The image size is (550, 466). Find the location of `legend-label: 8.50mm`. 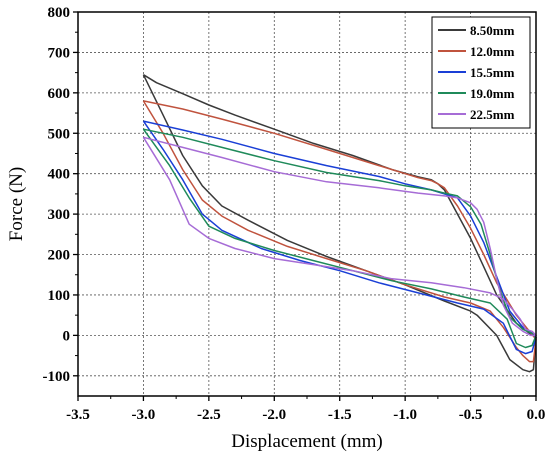

legend-label: 8.50mm is located at coordinates (492, 30).